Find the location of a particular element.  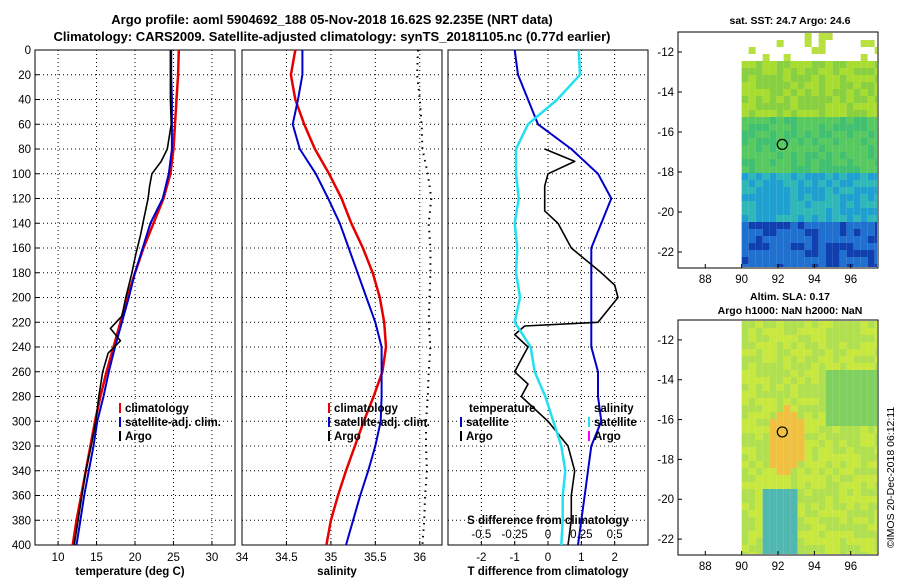

diff-temperature-legend-label: satellite is located at coordinates (487, 423).